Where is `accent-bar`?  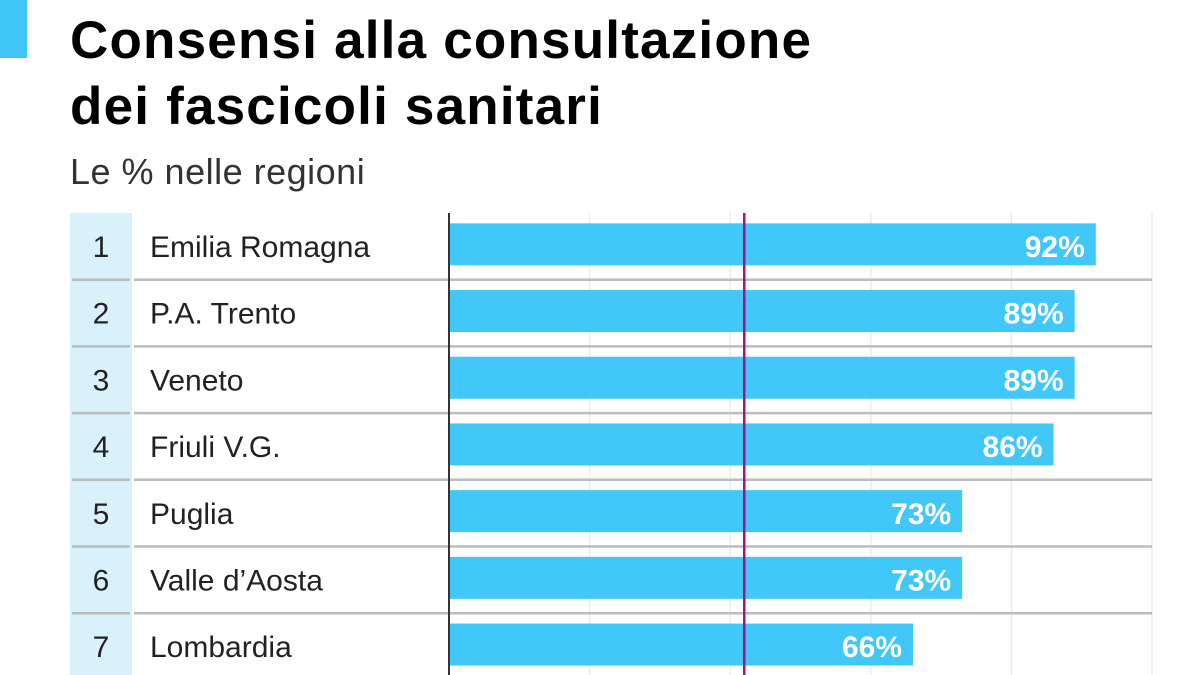 accent-bar is located at coordinates (13, 29).